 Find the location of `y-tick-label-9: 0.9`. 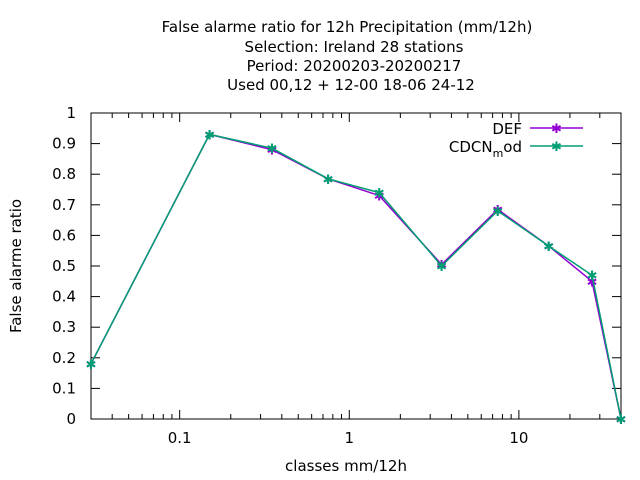

y-tick-label-9: 0.9 is located at coordinates (64, 144).